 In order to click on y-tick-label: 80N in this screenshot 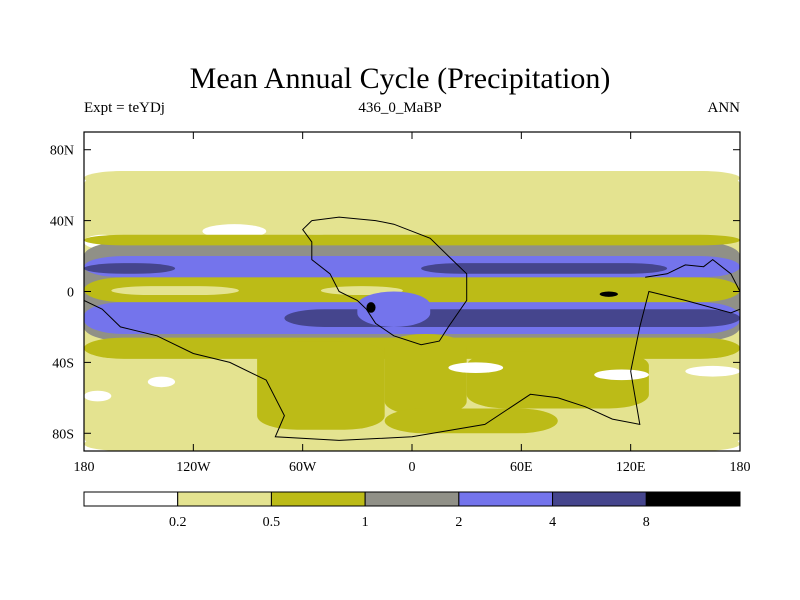, I will do `click(62, 151)`.